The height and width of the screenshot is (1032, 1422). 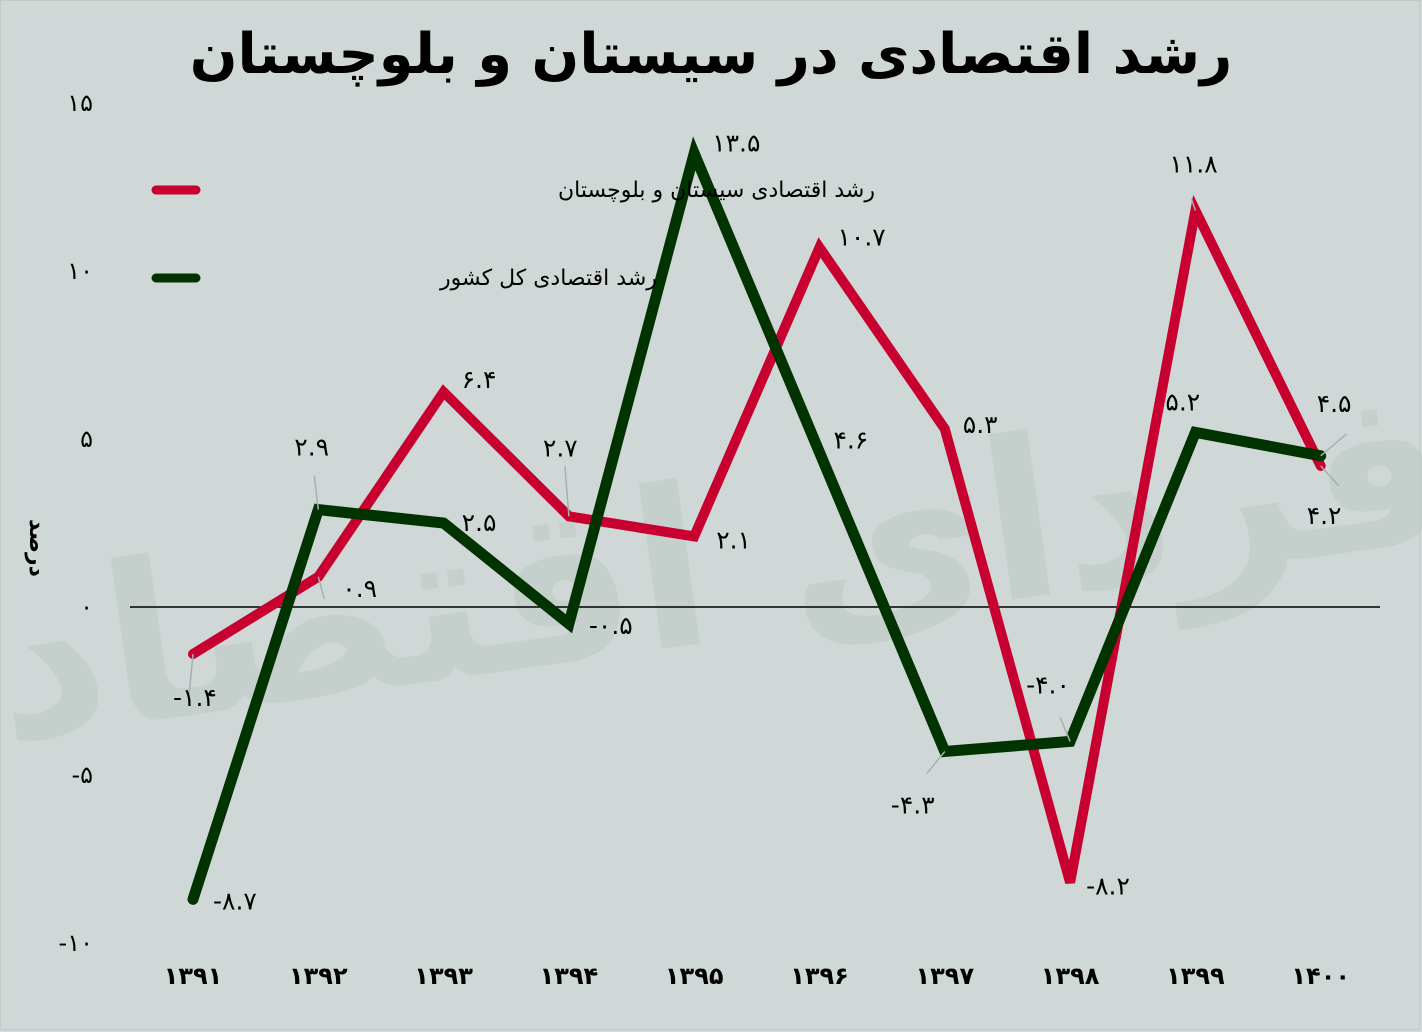 I want to click on data-label: ۱۰.۷, so click(x=862, y=236).